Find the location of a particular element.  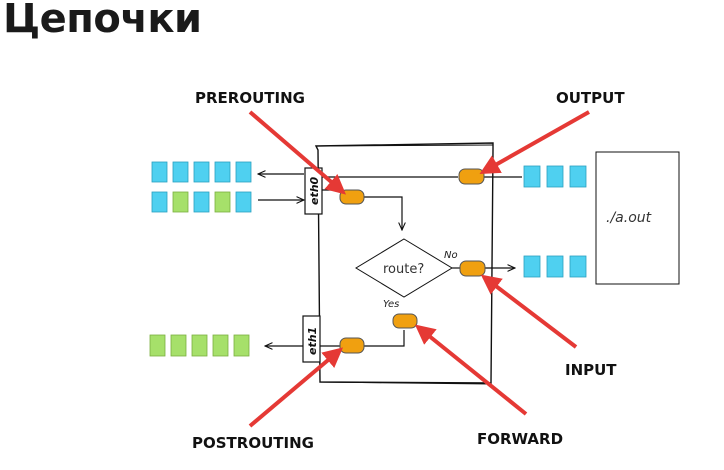

eth1-label: eth1 is located at coordinates (312, 341).